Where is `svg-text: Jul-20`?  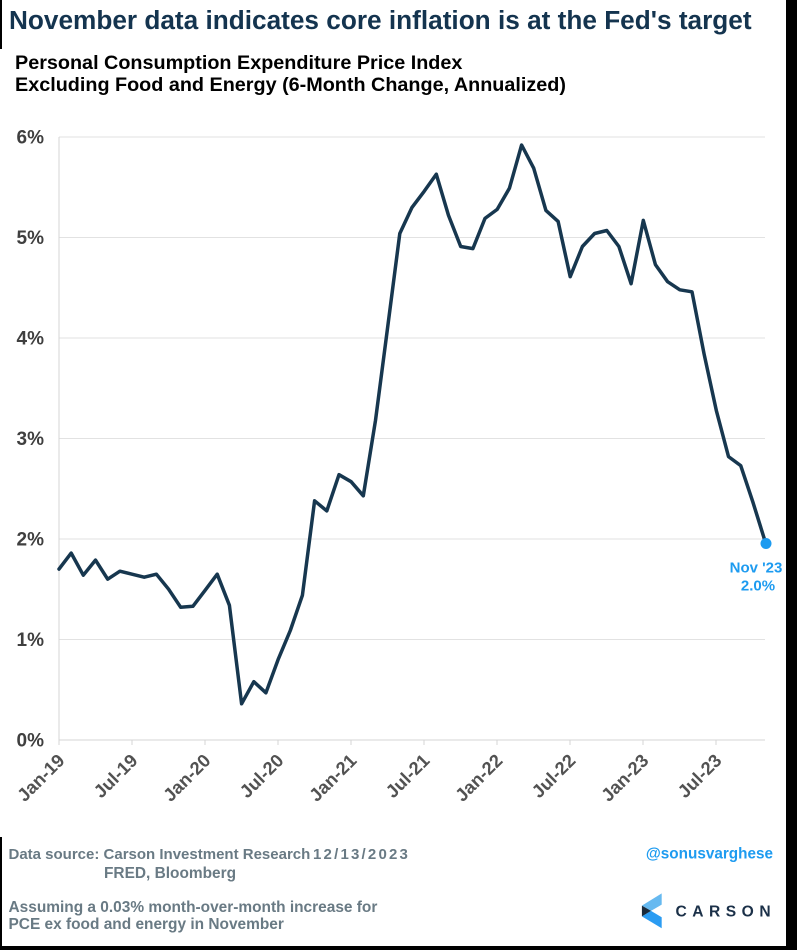 svg-text: Jul-20 is located at coordinates (261, 776).